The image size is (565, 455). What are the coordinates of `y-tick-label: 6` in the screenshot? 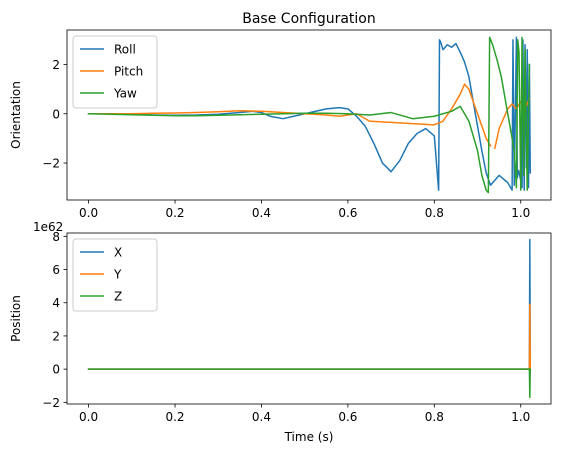 It's located at (56, 270).